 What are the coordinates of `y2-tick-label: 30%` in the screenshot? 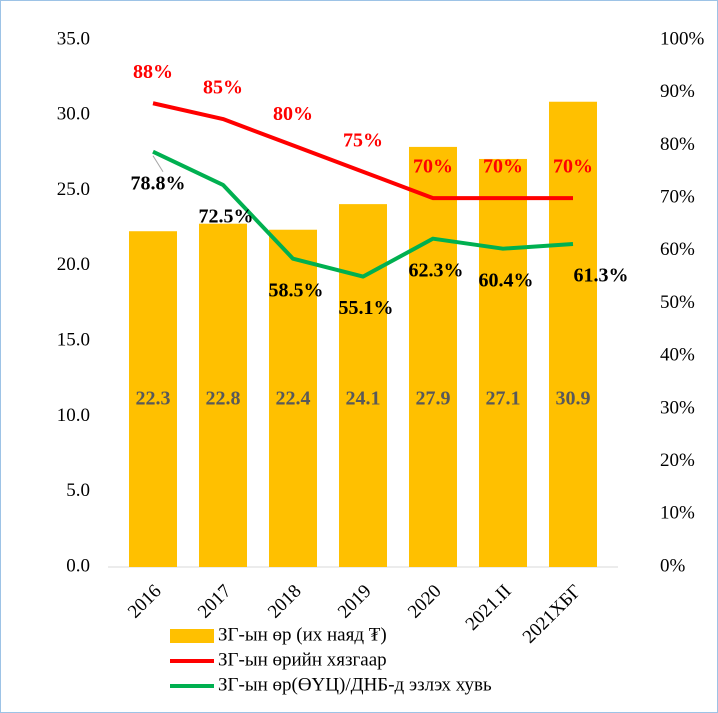 It's located at (677, 407).